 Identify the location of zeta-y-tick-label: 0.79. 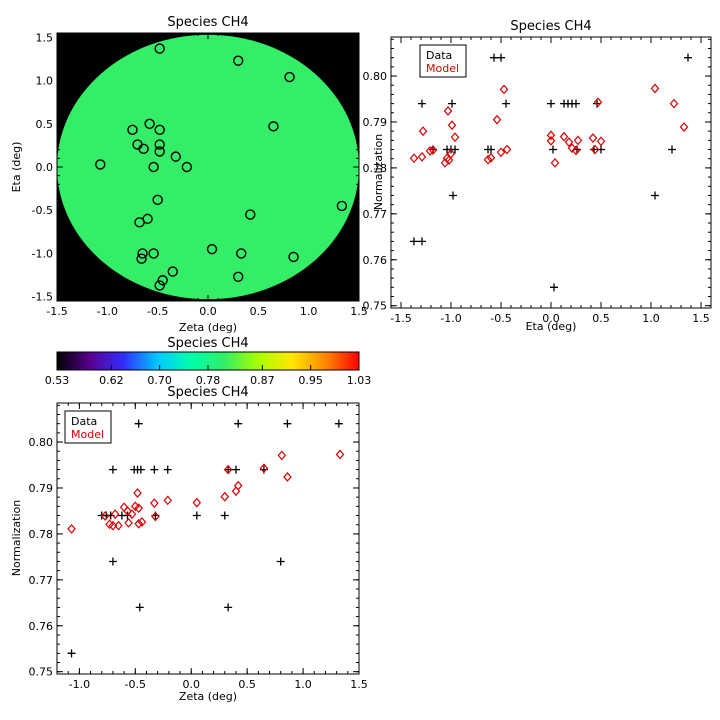
(41, 488).